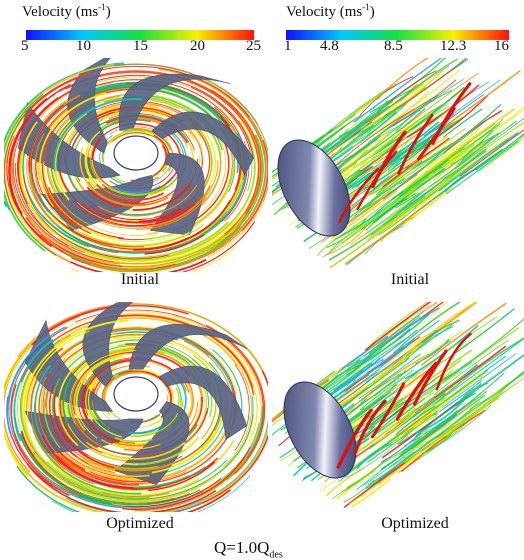 This screenshot has width=524, height=560. I want to click on colorbar-left-title-sup: -1, so click(102, 7).